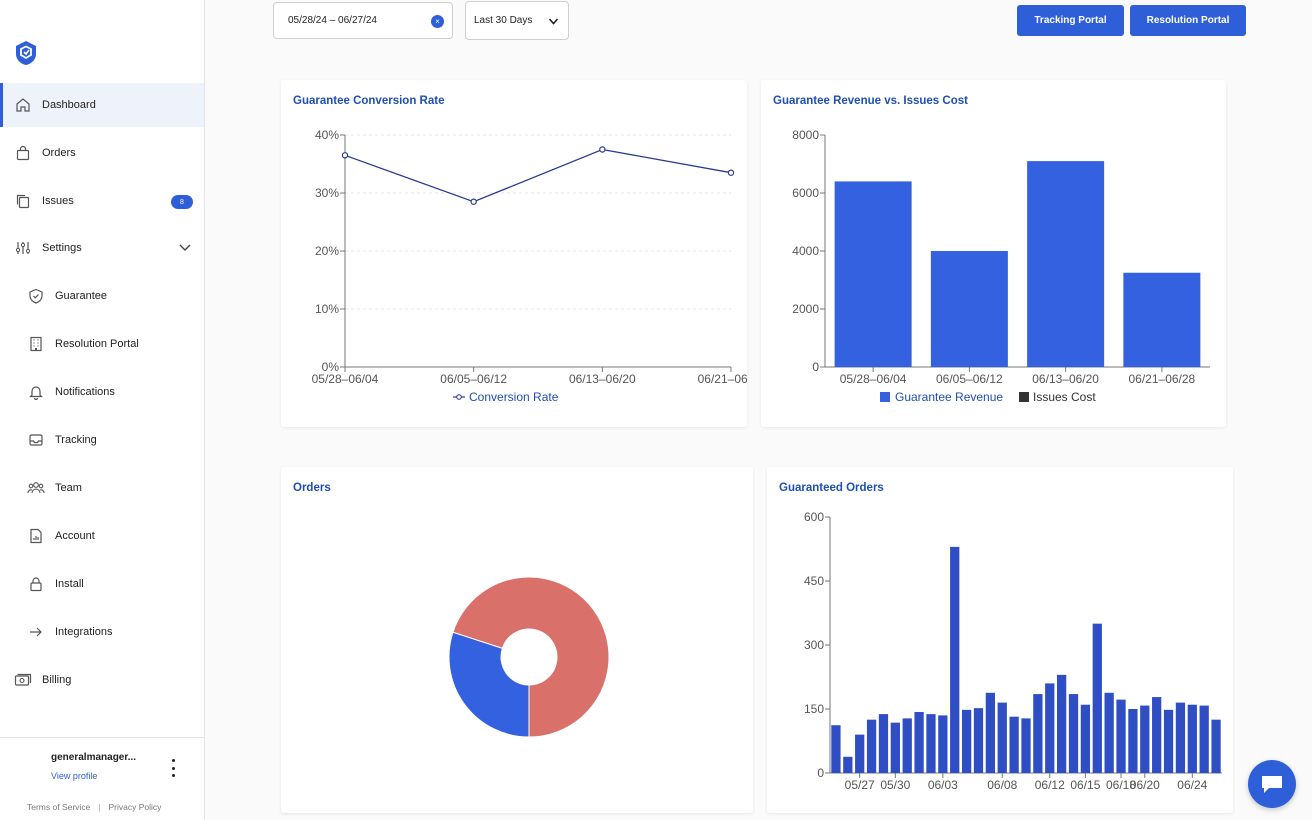 The image size is (1312, 820). I want to click on sidebar-item-settings: Settings, so click(102, 248).